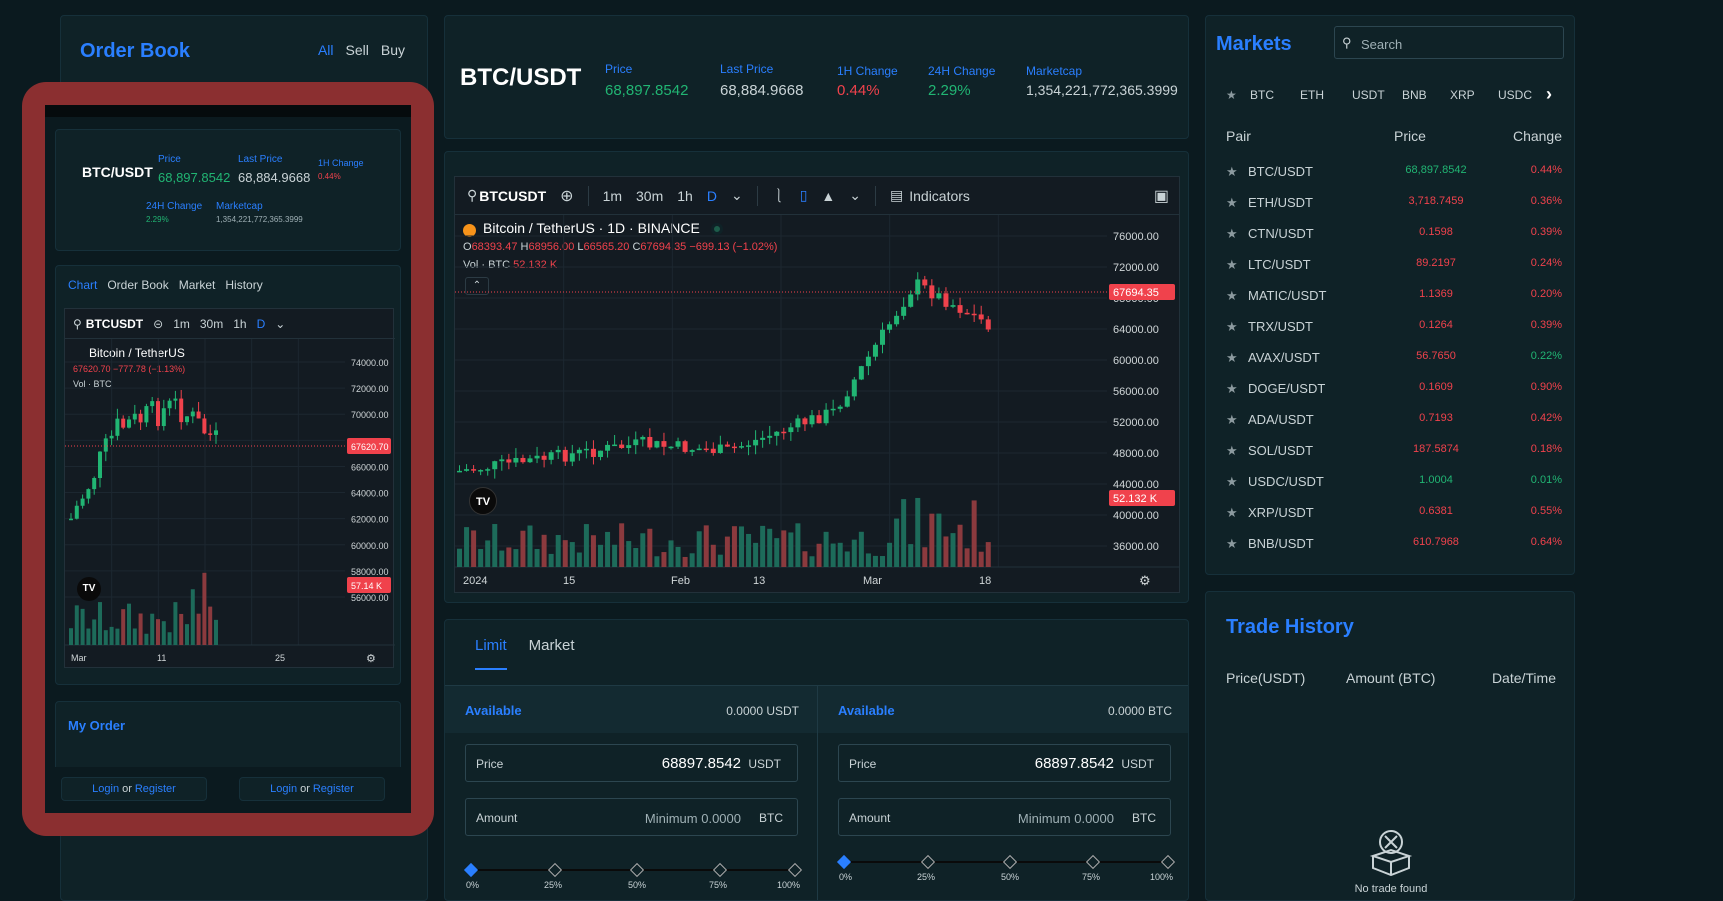  Describe the element at coordinates (1436, 418) in the screenshot. I see `market-price: 0.7193` at that location.